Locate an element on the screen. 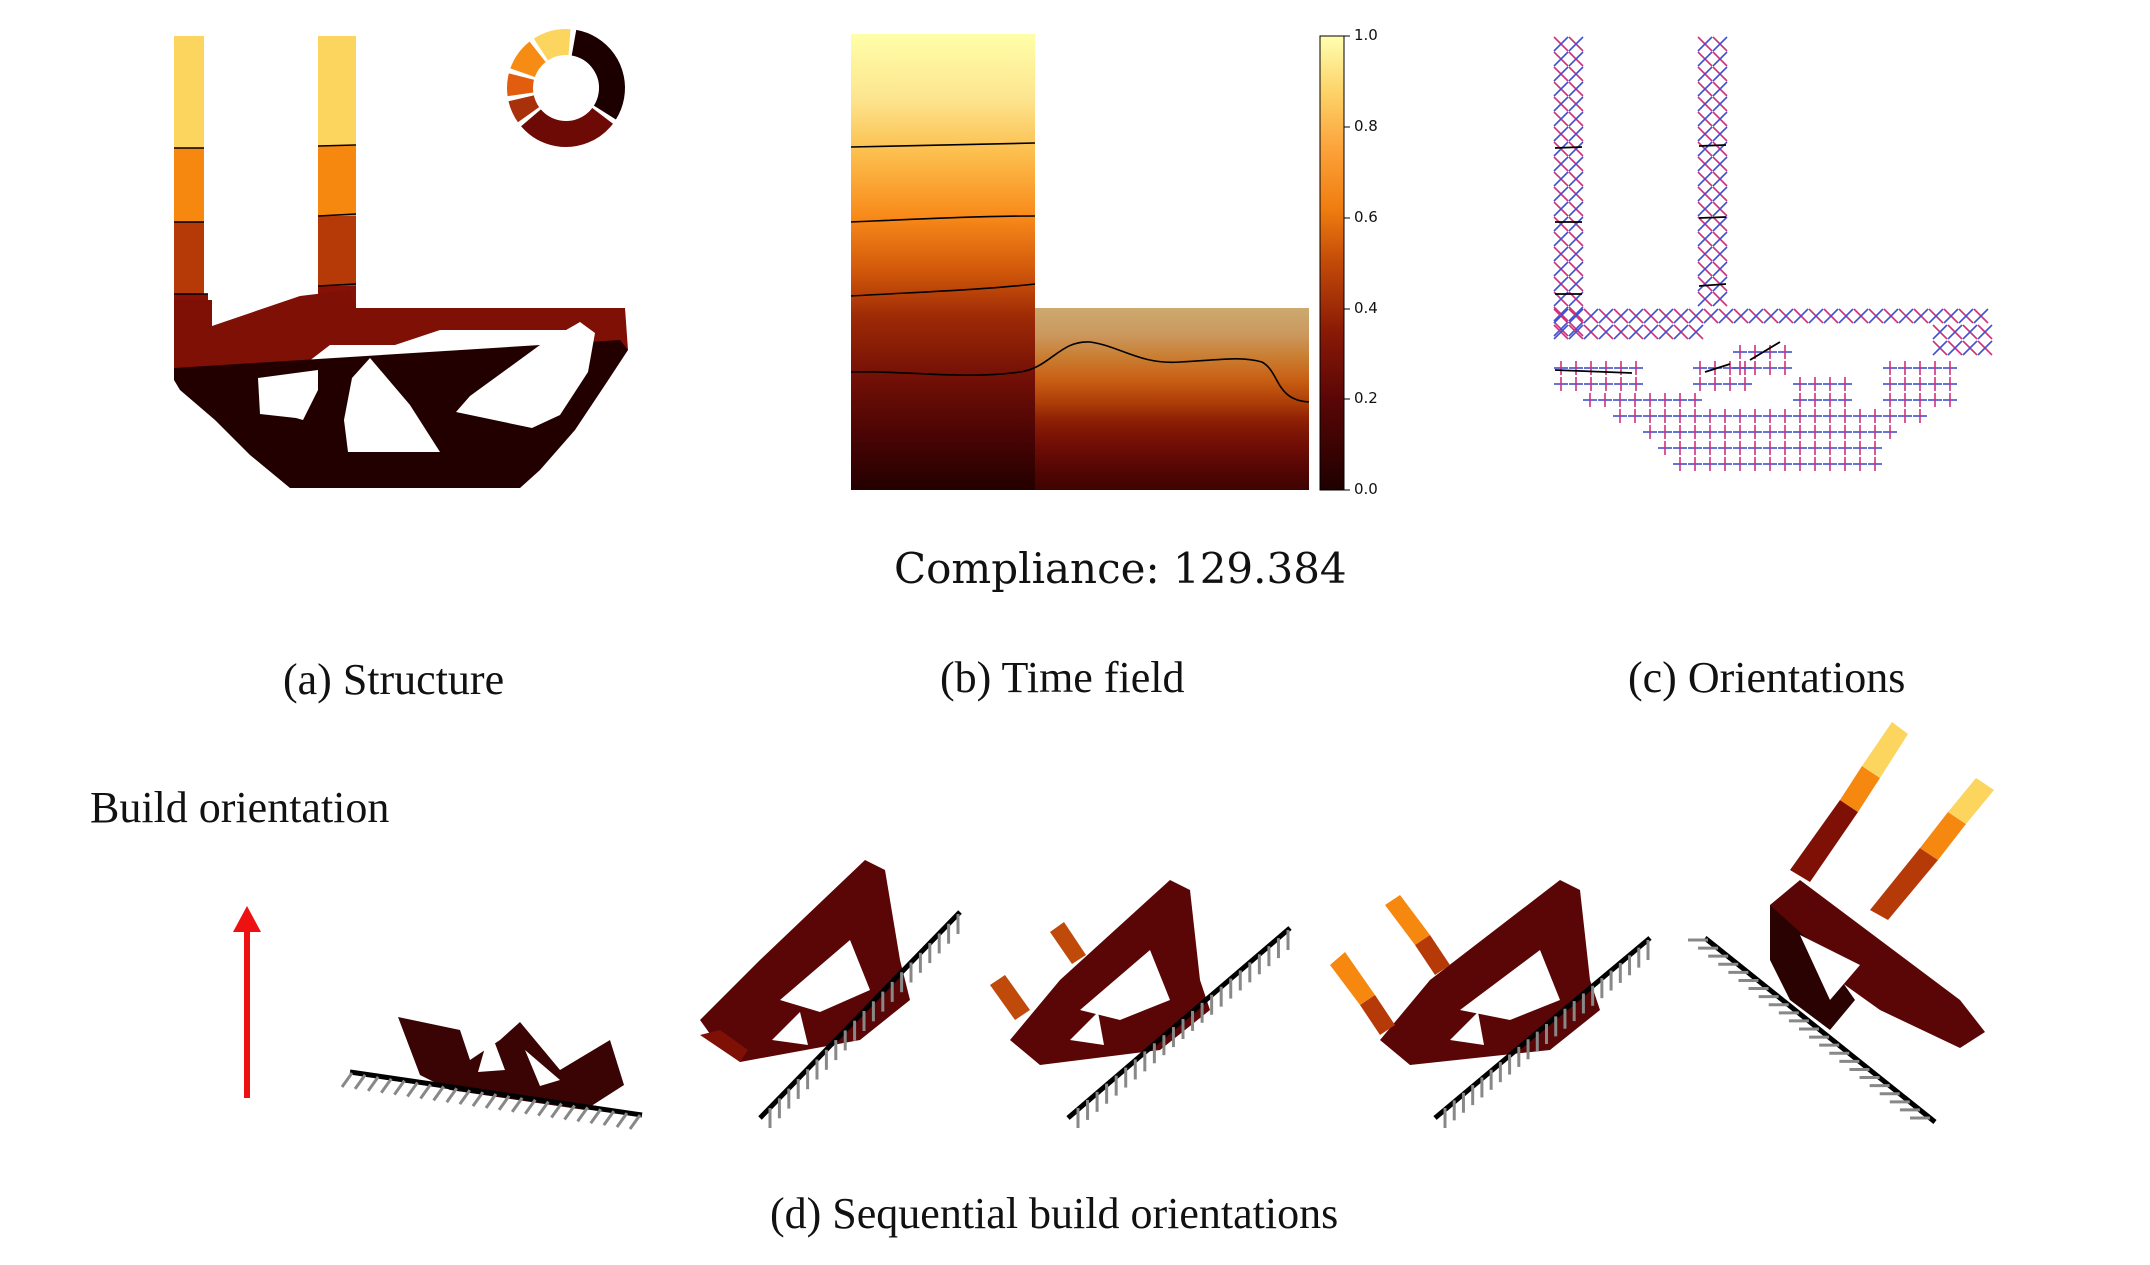  caption-a: (a) Structure is located at coordinates (394, 679).